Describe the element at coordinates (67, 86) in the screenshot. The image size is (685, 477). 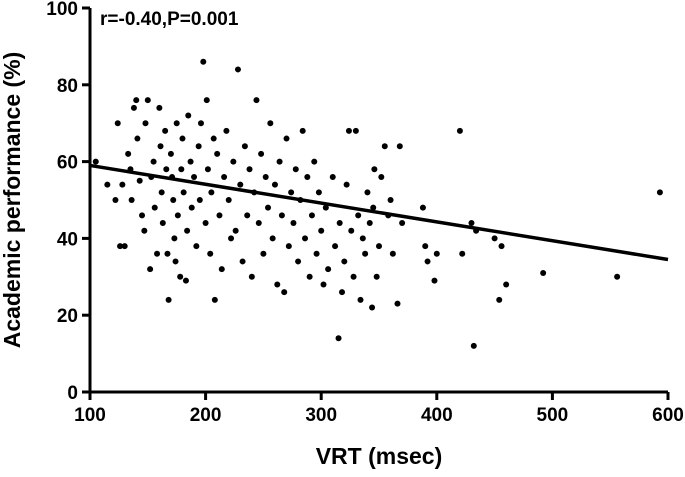
I see `y-tick-label: 80` at that location.